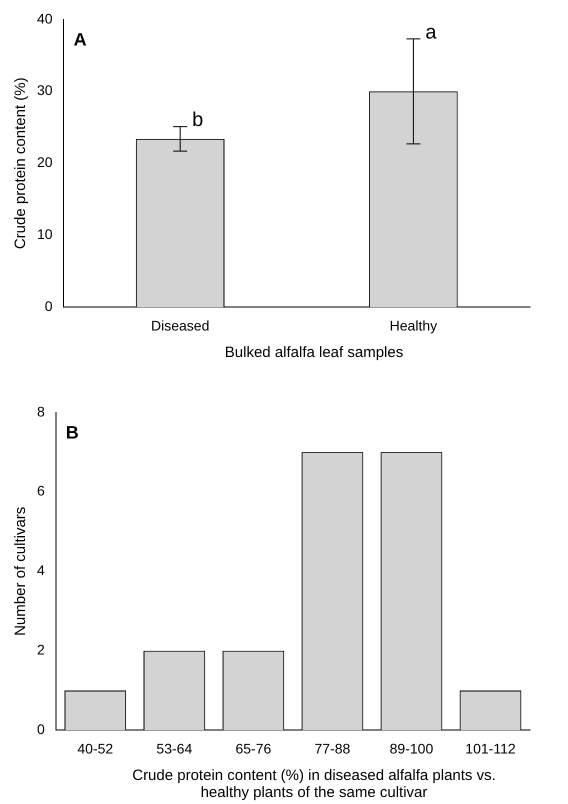 This screenshot has width=568, height=804. Describe the element at coordinates (174, 748) in the screenshot. I see `x-tick-label: 53-64` at that location.